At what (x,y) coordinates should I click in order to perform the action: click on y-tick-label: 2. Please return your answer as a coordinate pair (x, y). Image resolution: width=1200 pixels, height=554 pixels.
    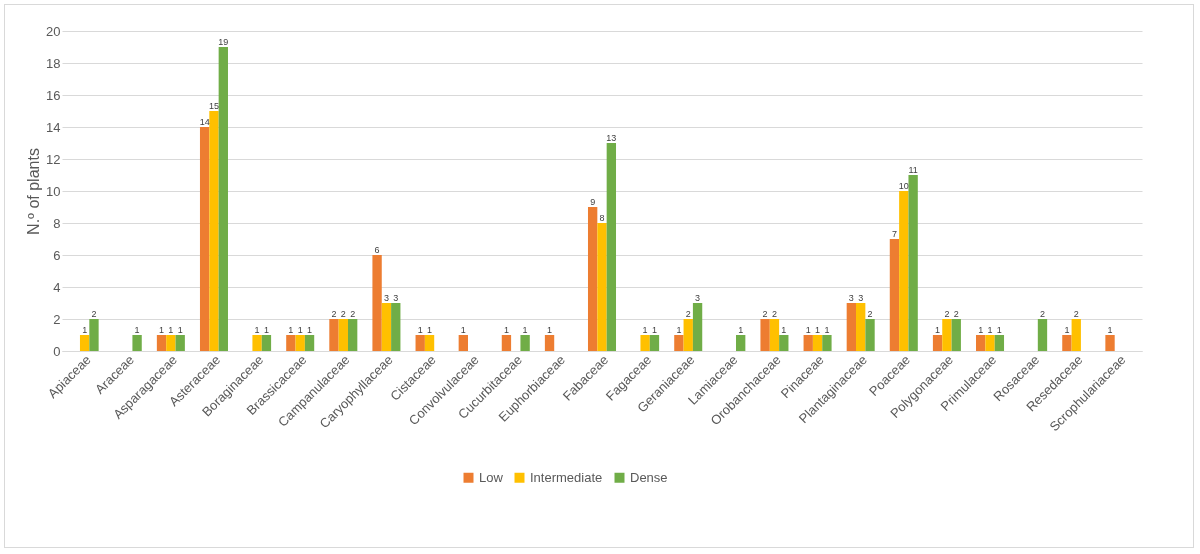
    Looking at the image, I should click on (57, 319).